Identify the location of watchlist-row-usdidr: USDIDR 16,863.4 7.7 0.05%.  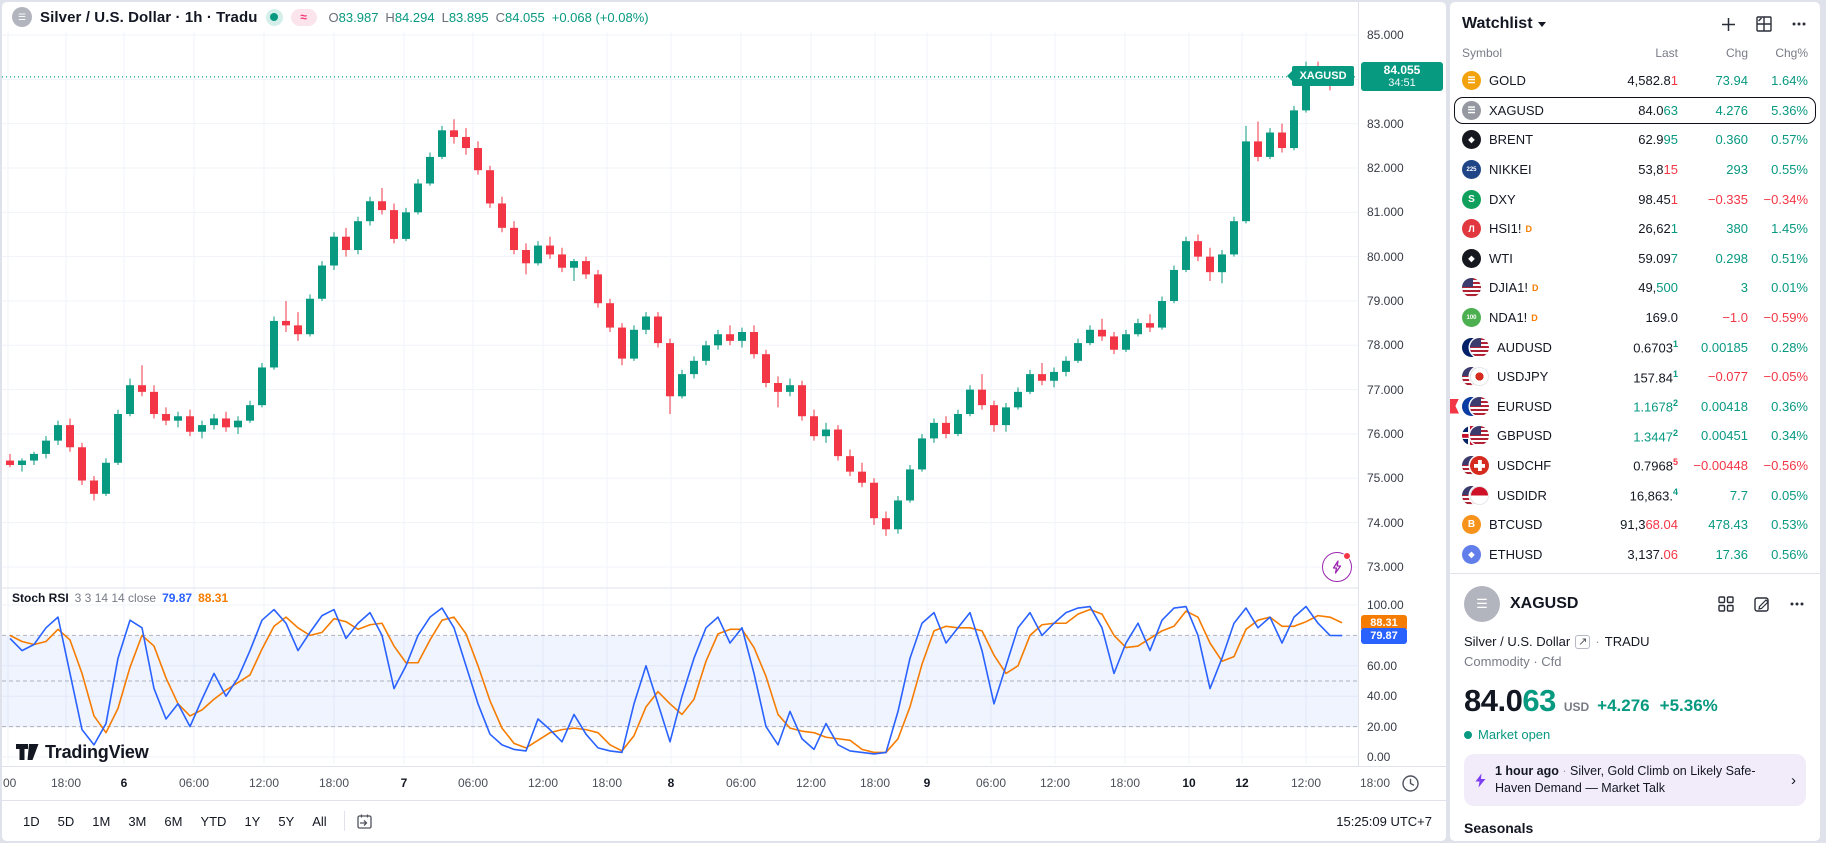
(1635, 495).